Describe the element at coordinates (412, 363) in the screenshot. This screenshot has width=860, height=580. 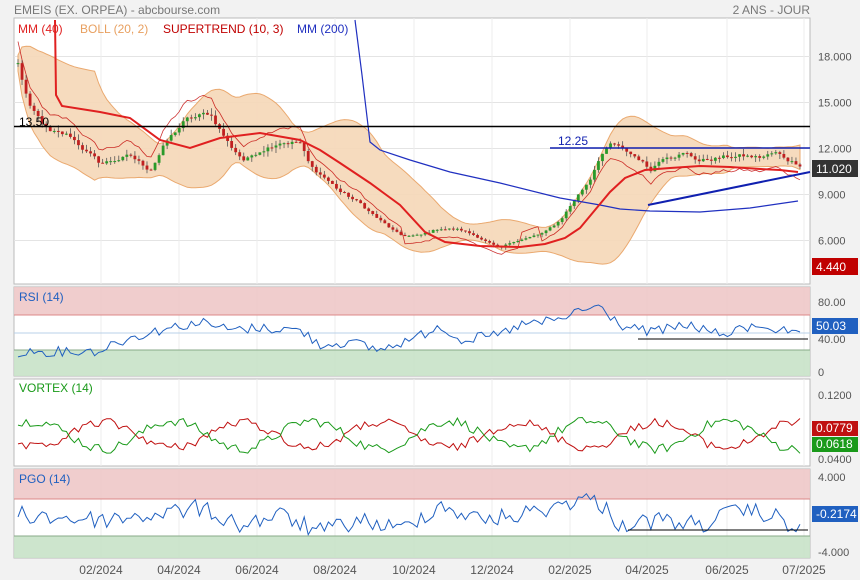
I see `rsi-oversold-zone` at that location.